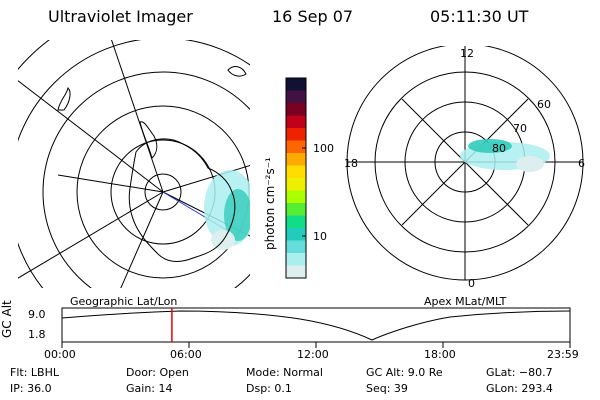 This screenshot has height=400, width=600. Describe the element at coordinates (323, 148) in the screenshot. I see `colorbar-tick-100: 100` at that location.